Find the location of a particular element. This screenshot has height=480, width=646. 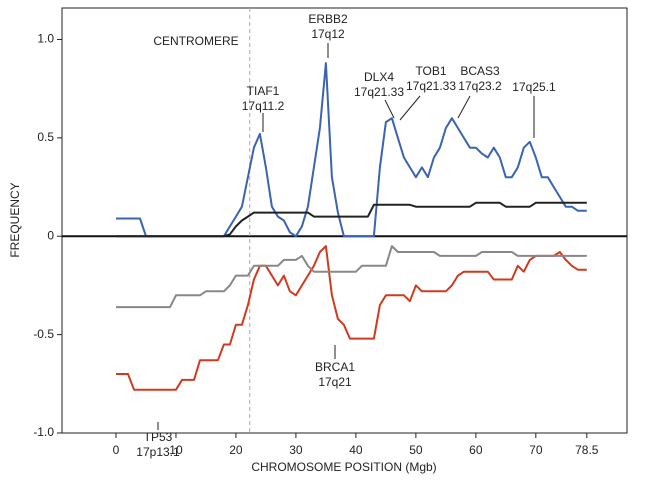

y-tick-label: -0.5 is located at coordinates (43, 334).